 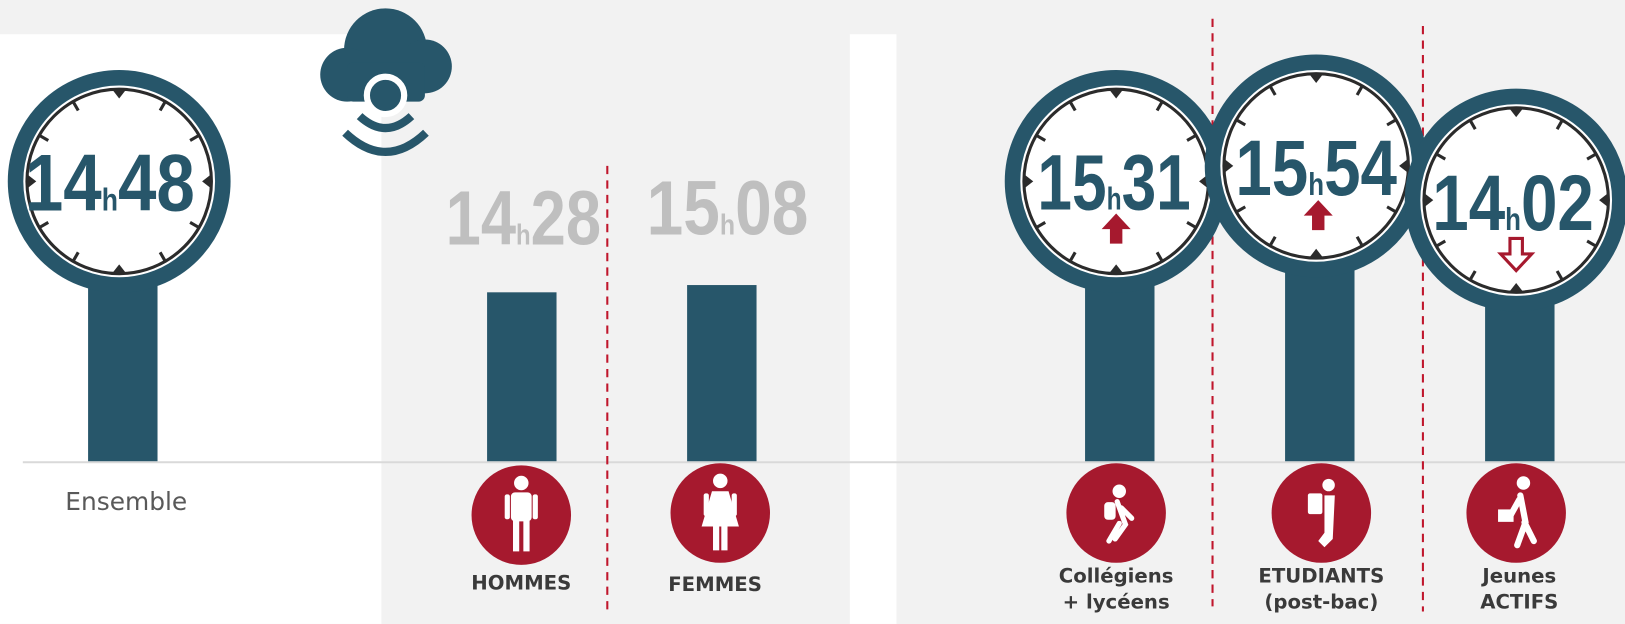 What do you see at coordinates (873, 329) in the screenshot?
I see `panel-gap` at bounding box center [873, 329].